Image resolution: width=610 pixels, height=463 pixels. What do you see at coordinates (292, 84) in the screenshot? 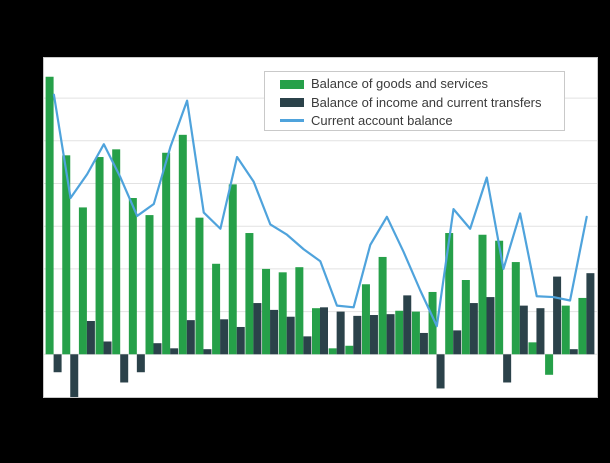
I see `goods-services-swatch-icon` at bounding box center [292, 84].